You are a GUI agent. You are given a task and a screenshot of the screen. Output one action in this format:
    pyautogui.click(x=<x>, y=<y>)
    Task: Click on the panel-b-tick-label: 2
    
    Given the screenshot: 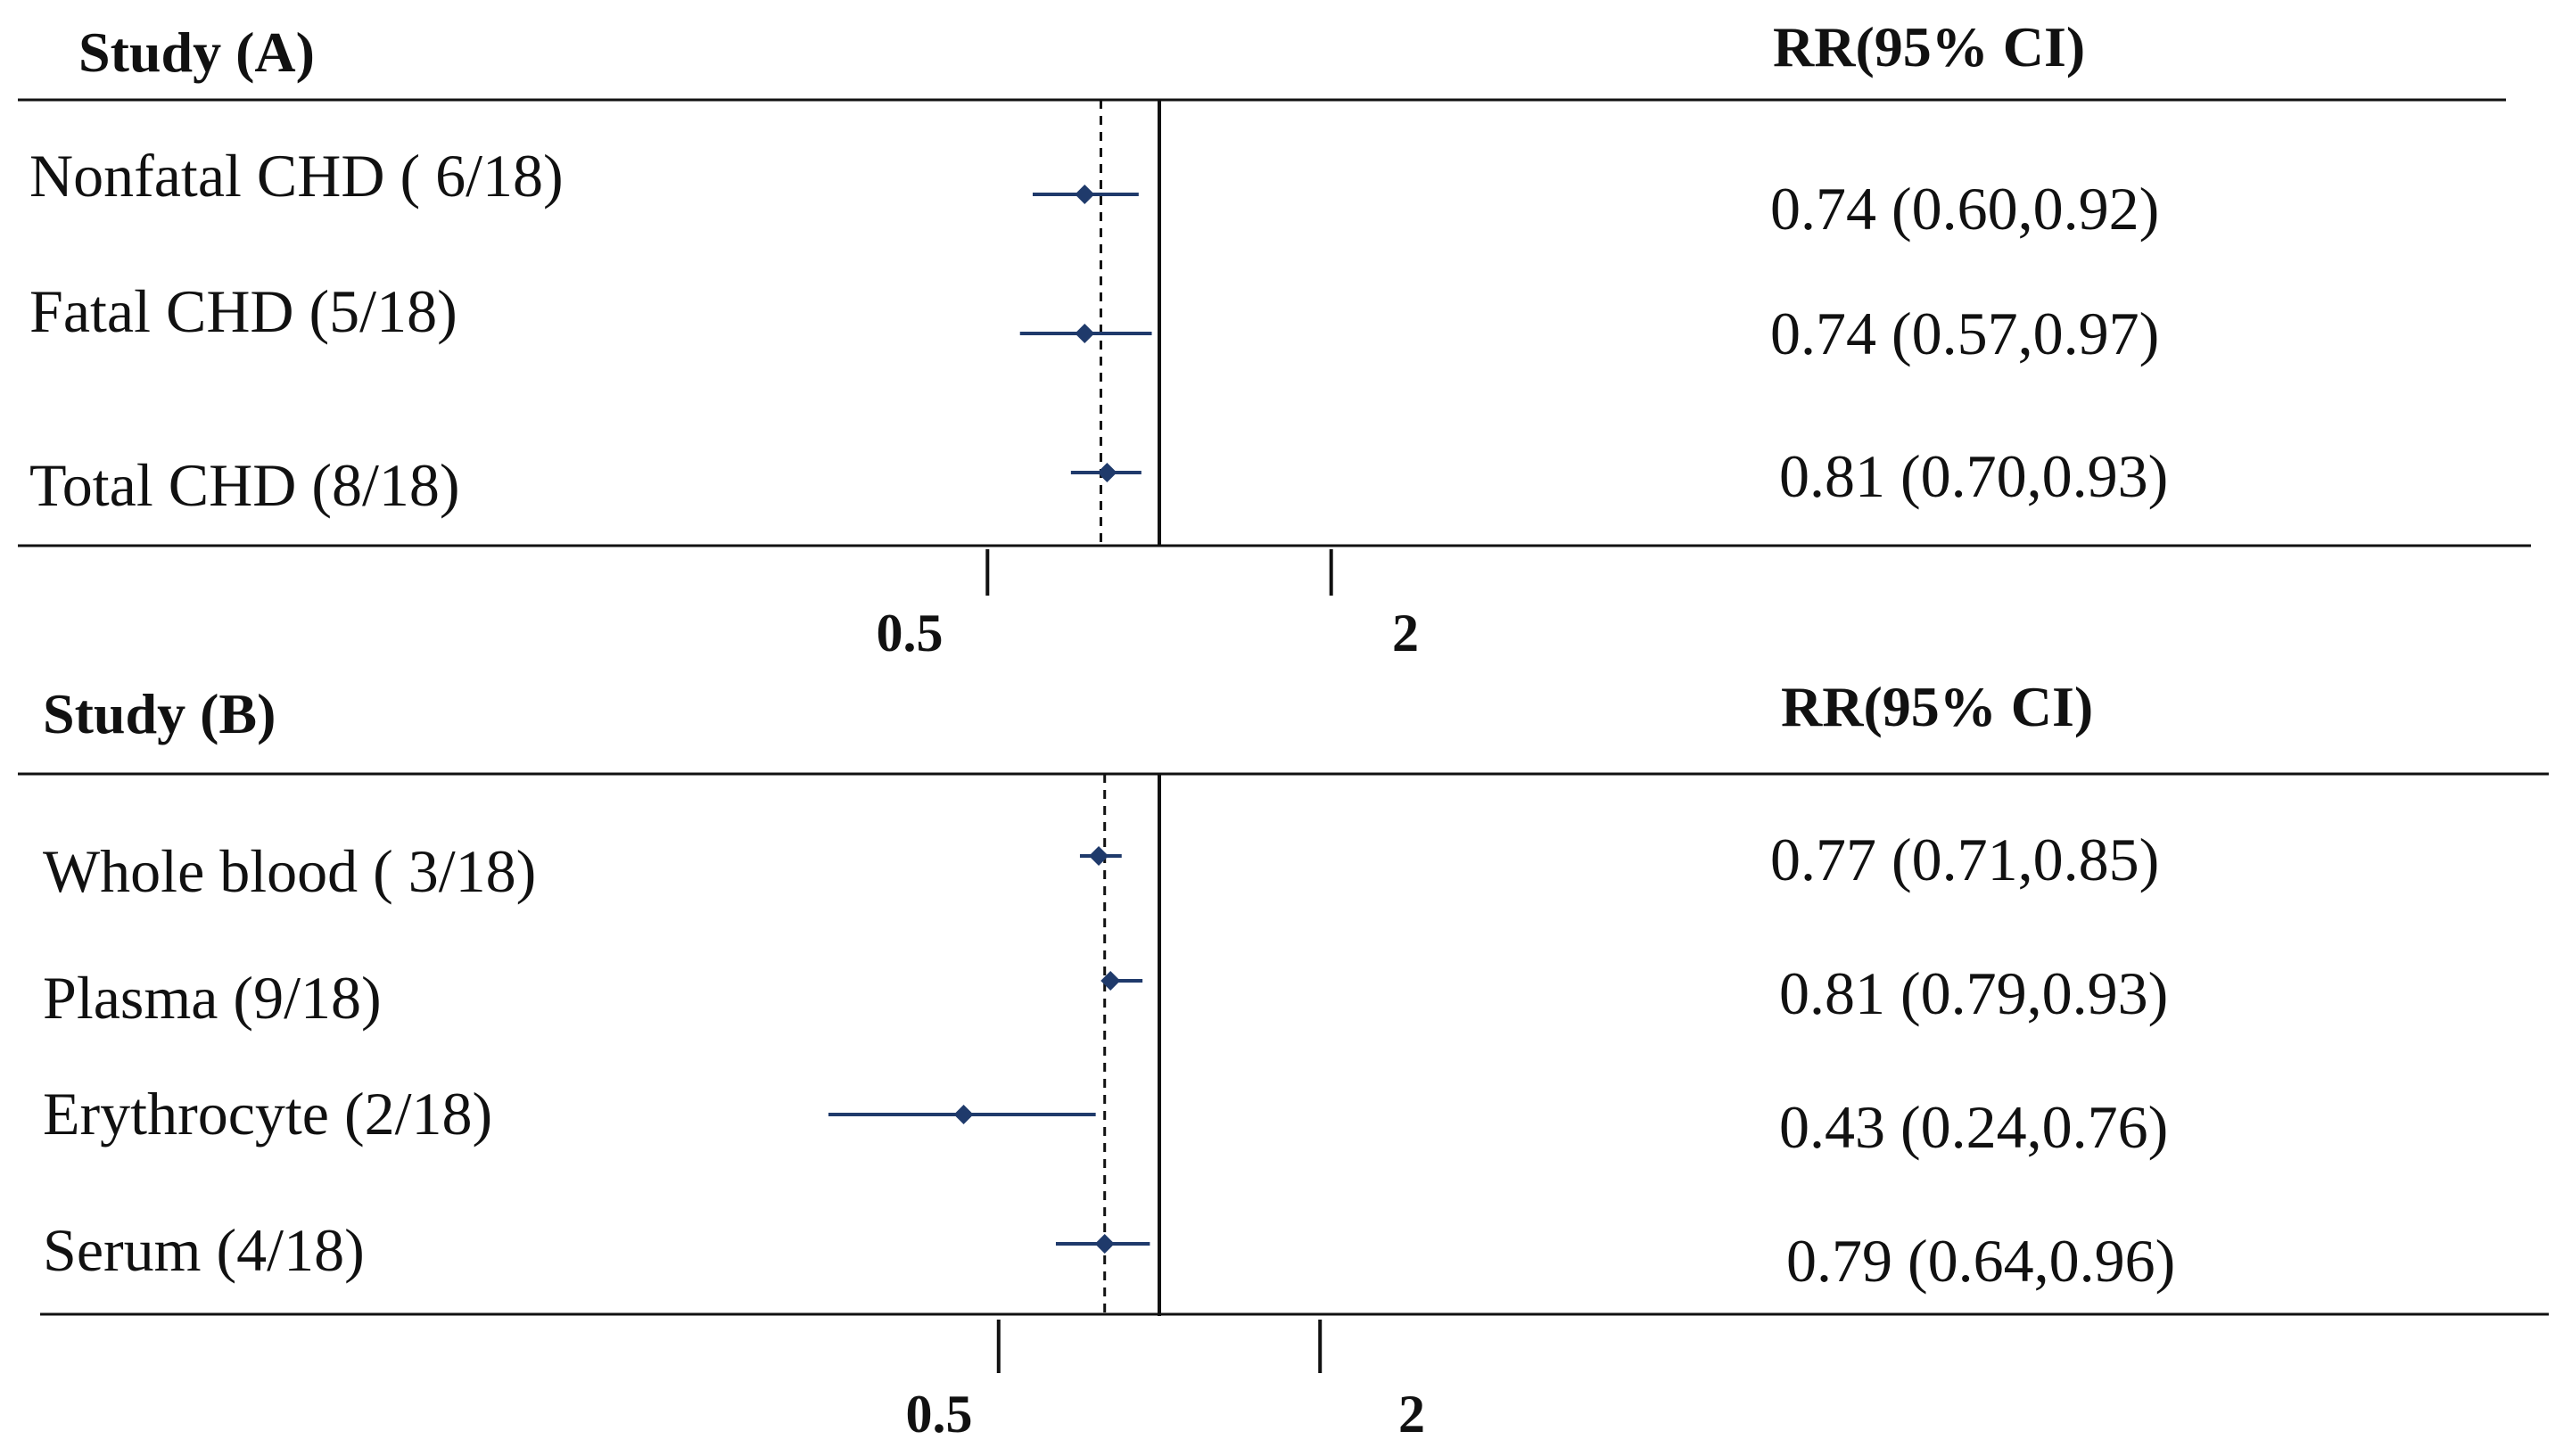 What is the action you would take?
    pyautogui.click(x=1412, y=1414)
    